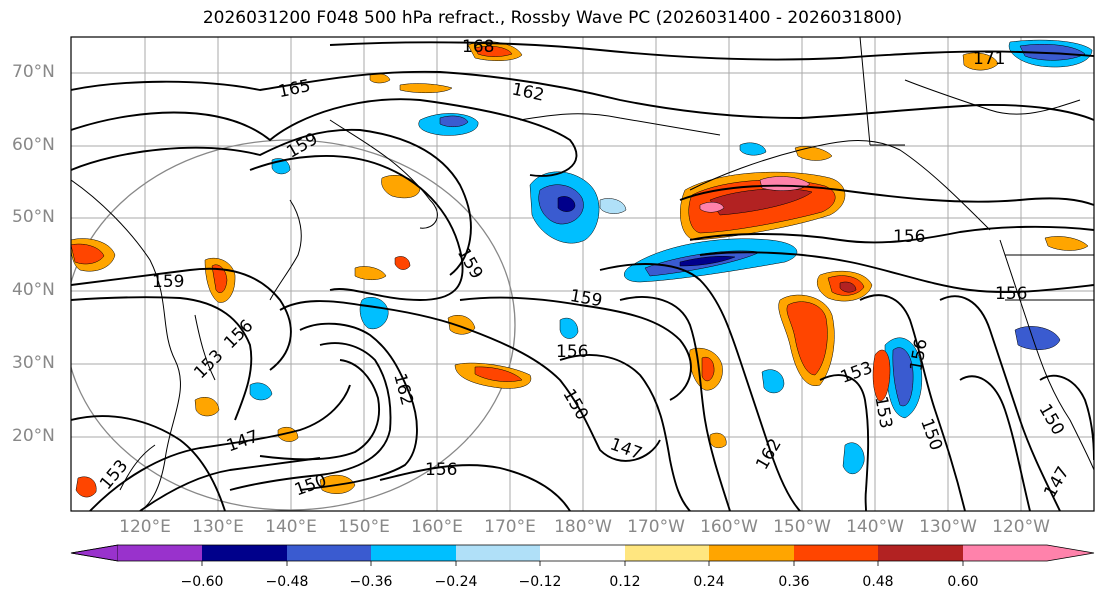 The height and width of the screenshot is (604, 1105). I want to click on lat-label: 30°N, so click(33, 363).